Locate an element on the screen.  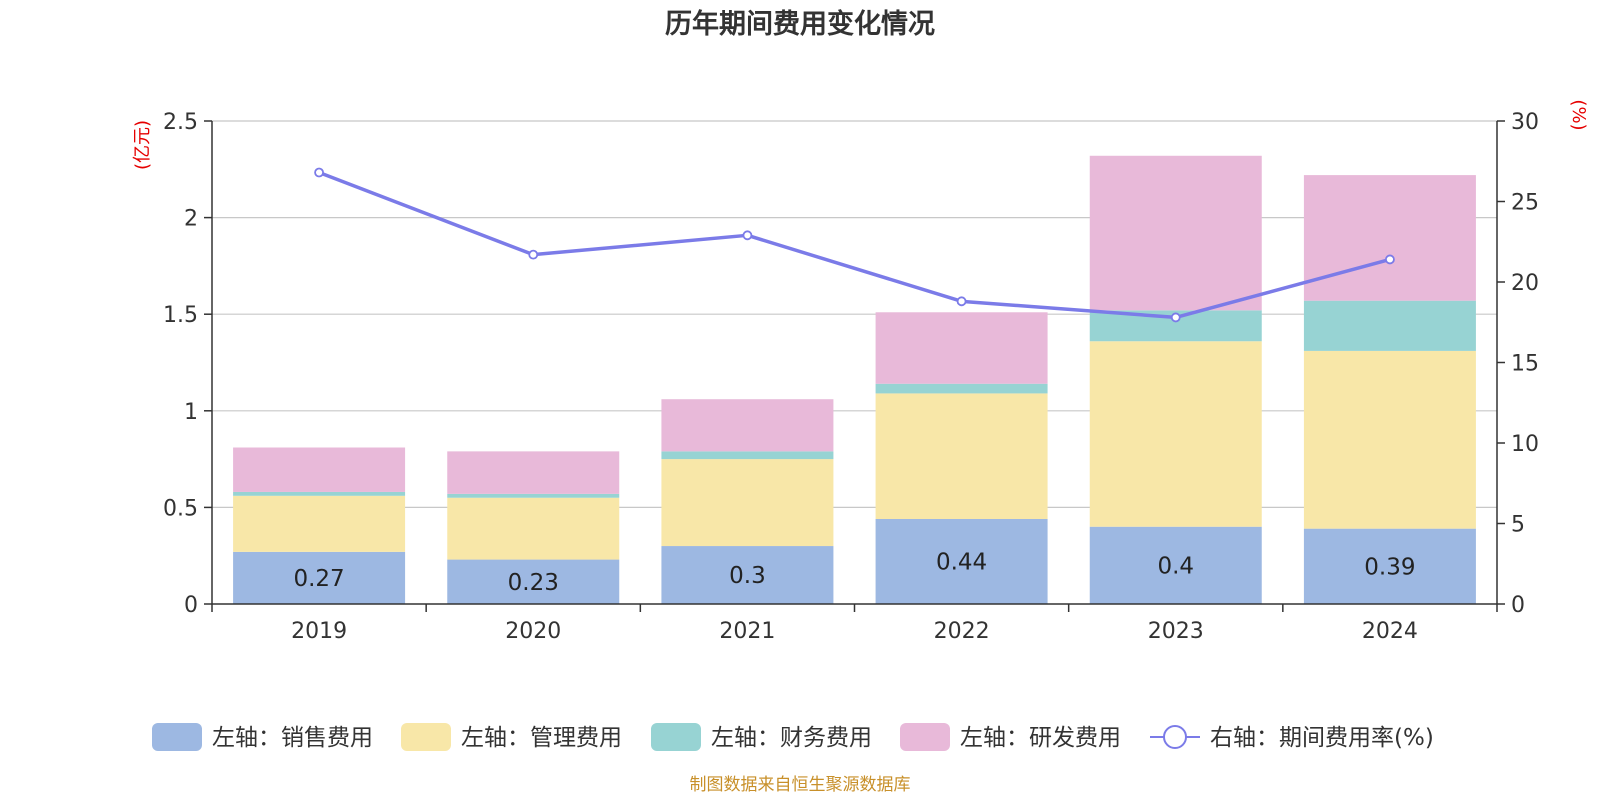
x-tick-label: 2021 is located at coordinates (747, 631).